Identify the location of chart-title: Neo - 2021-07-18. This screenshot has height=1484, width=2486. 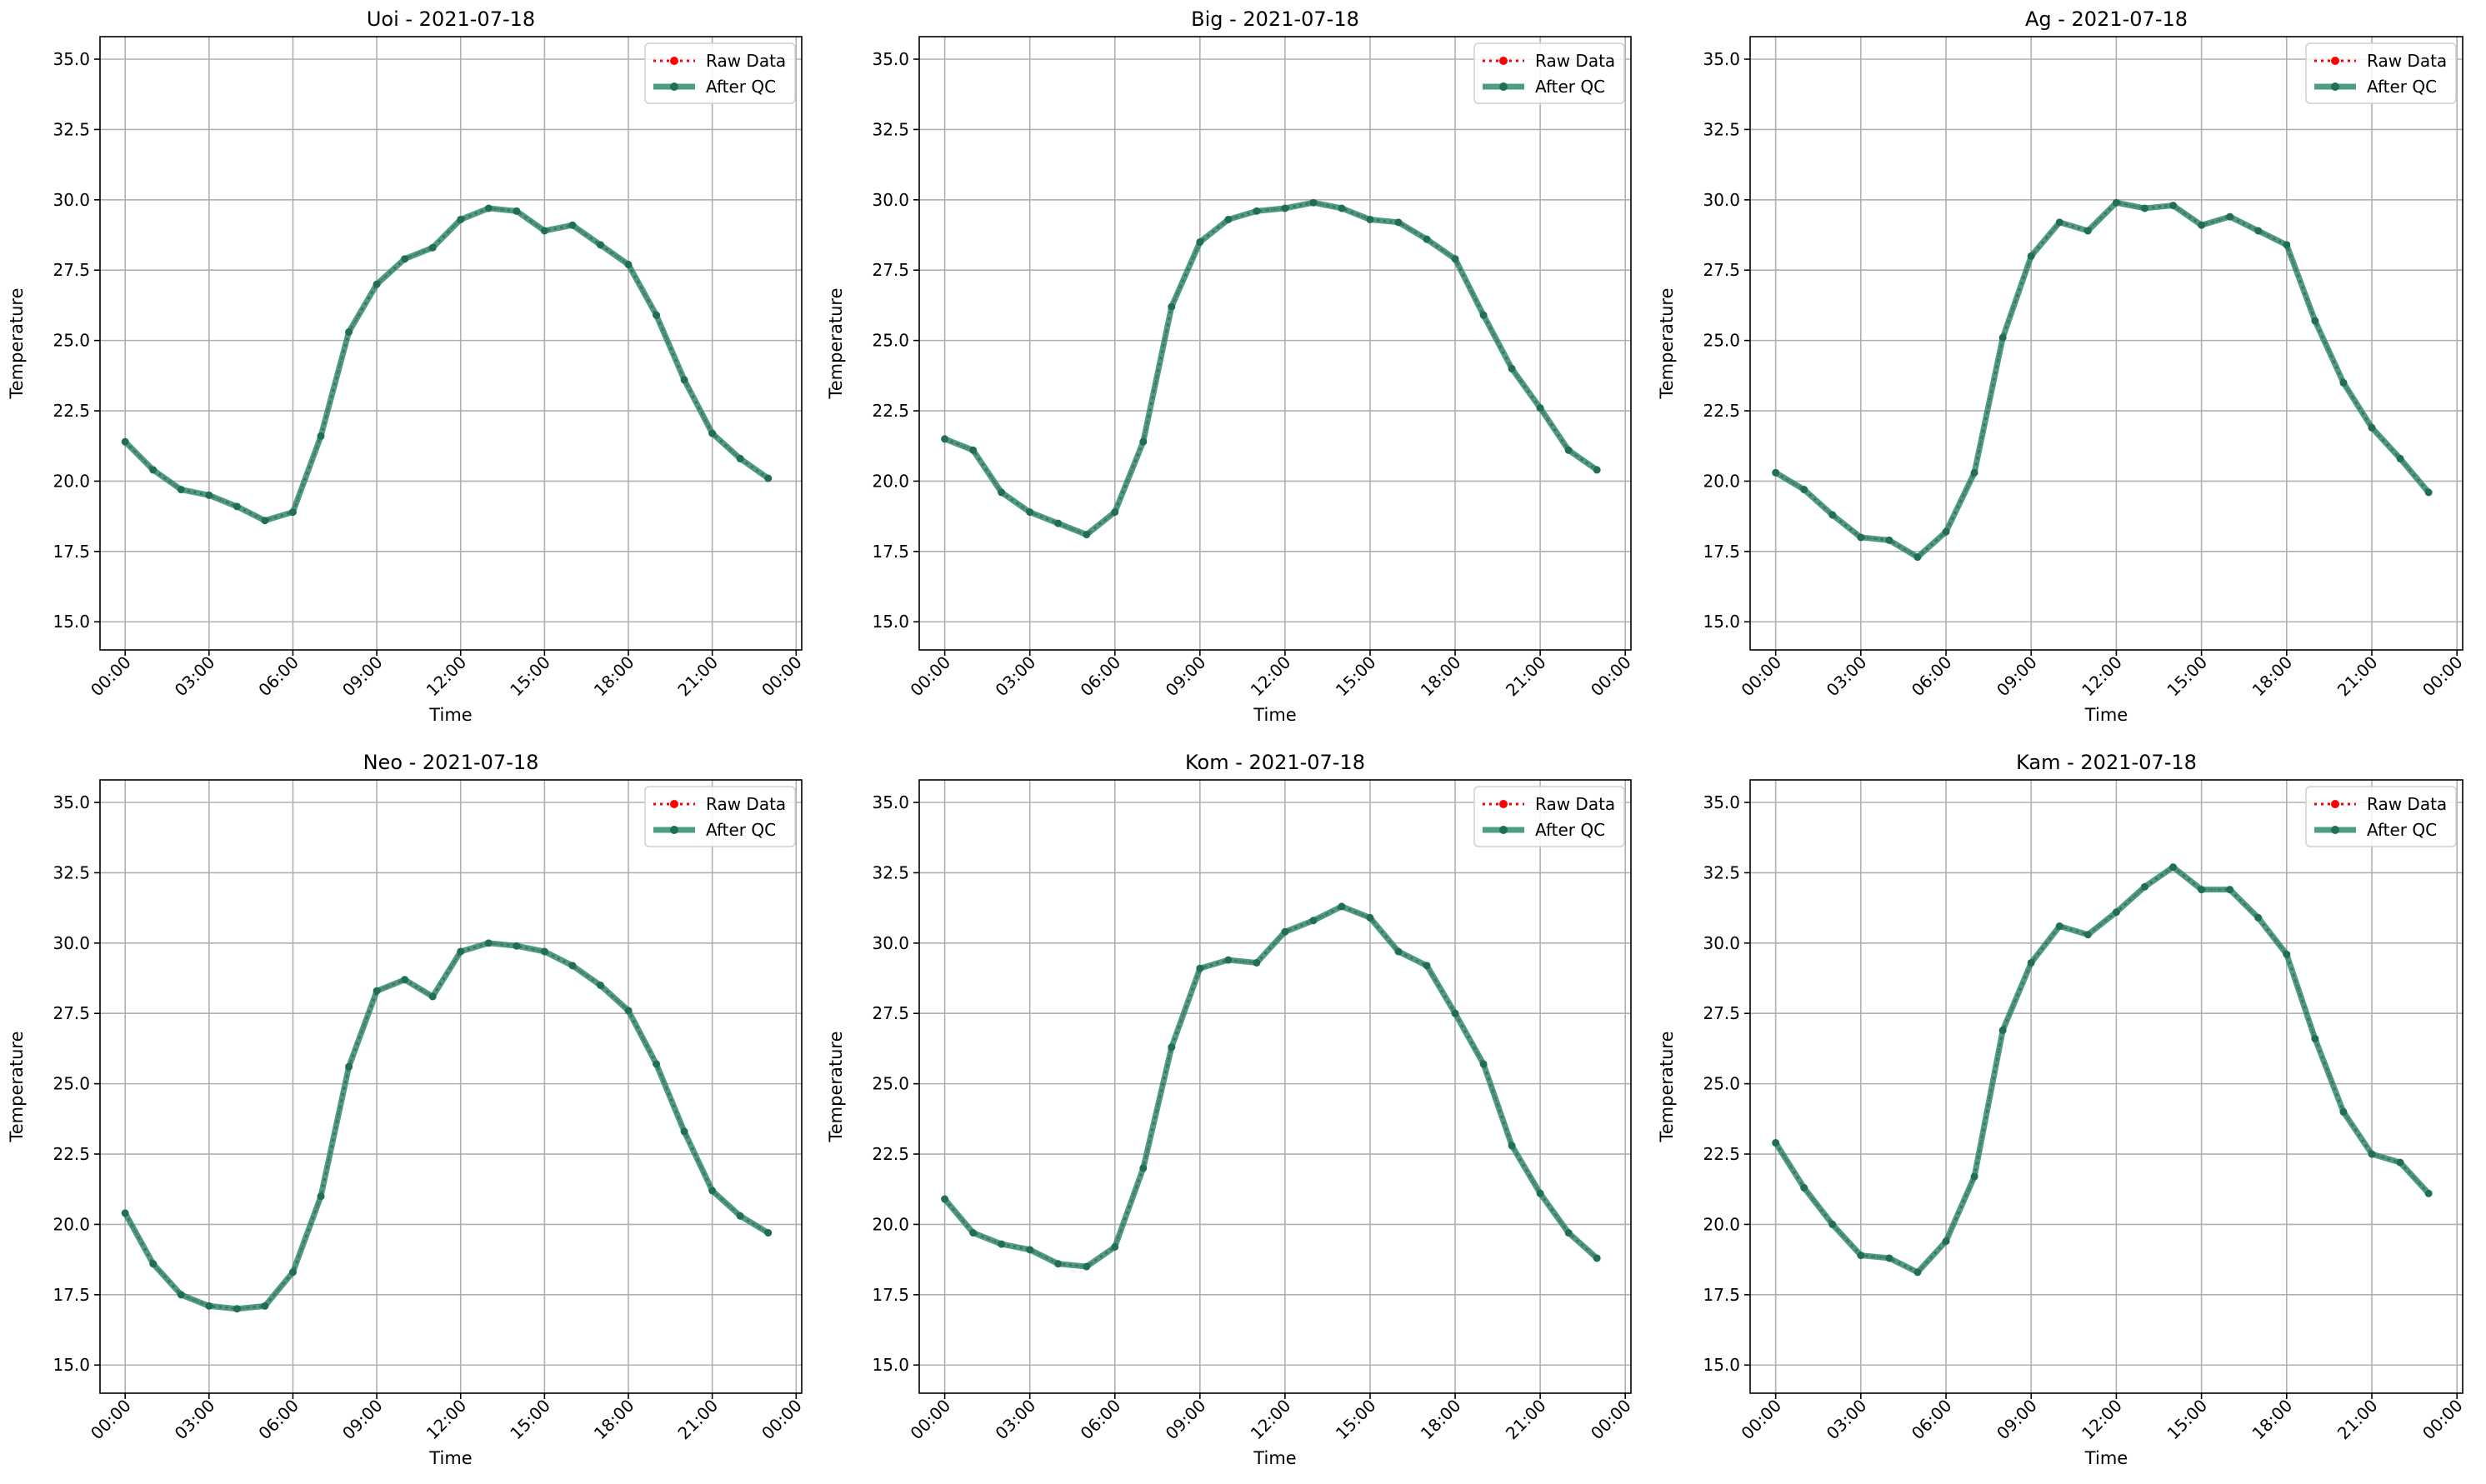
(451, 762).